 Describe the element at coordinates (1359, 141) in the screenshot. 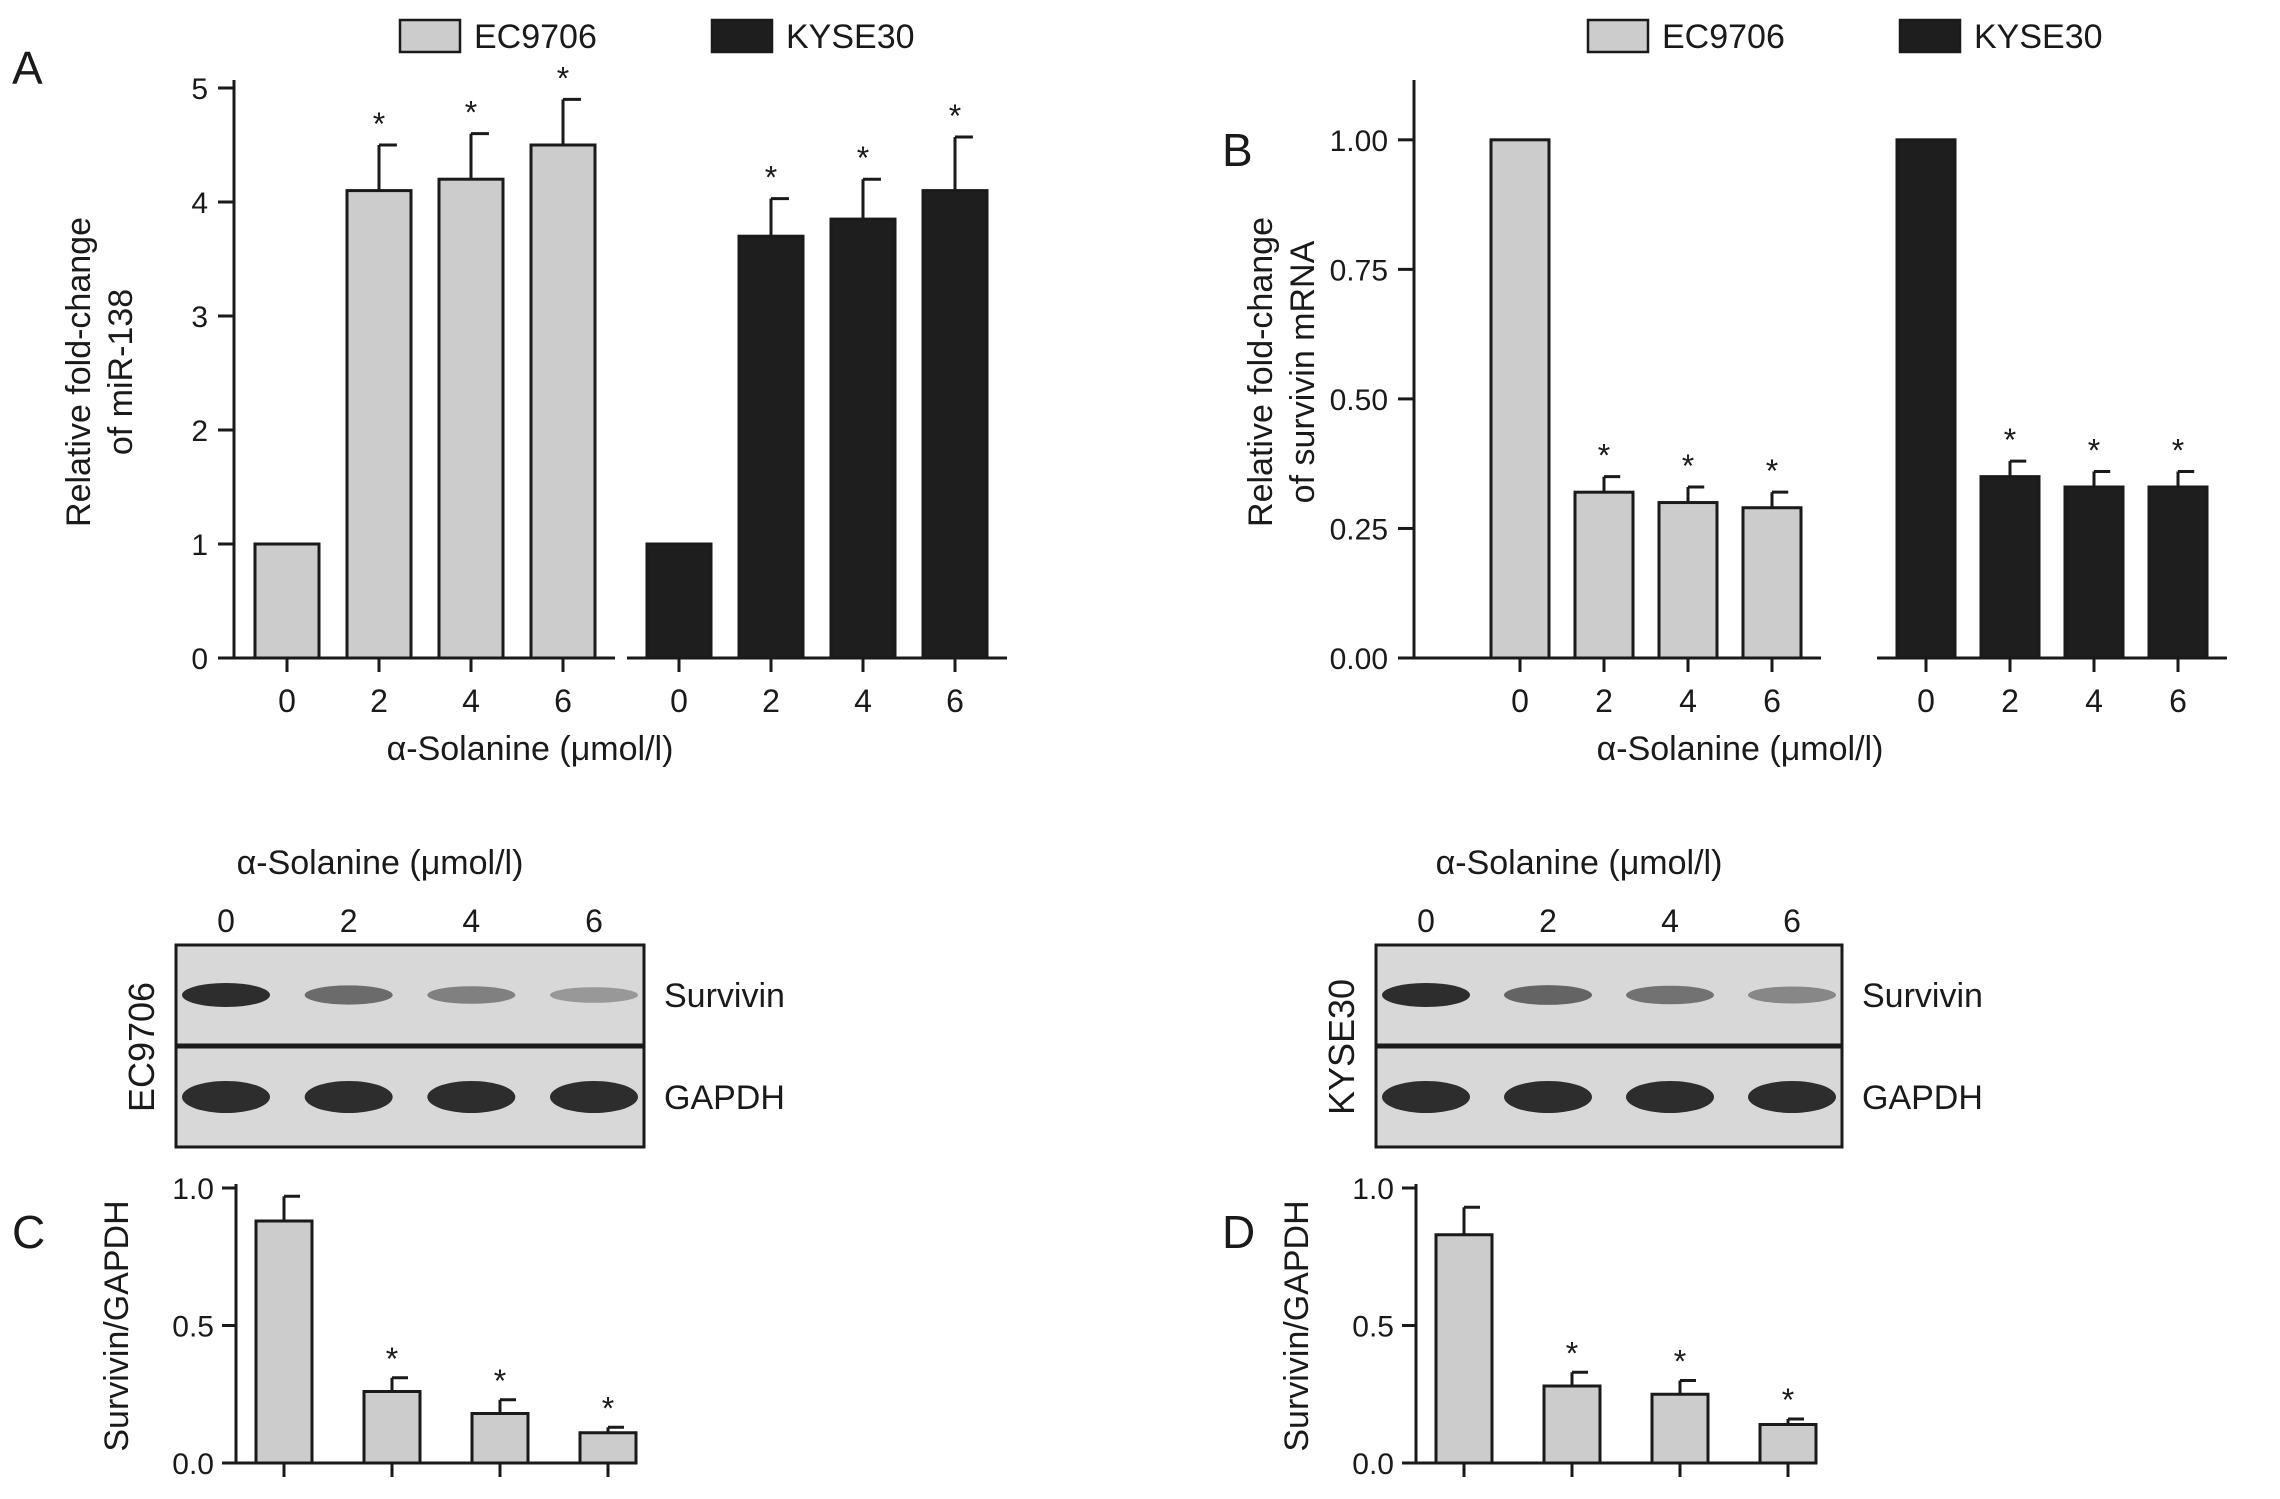

I see `y-tick-label: 1.00` at that location.